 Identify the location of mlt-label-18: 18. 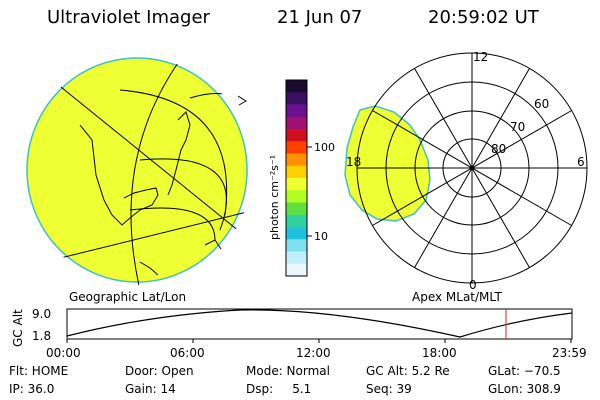
(353, 162).